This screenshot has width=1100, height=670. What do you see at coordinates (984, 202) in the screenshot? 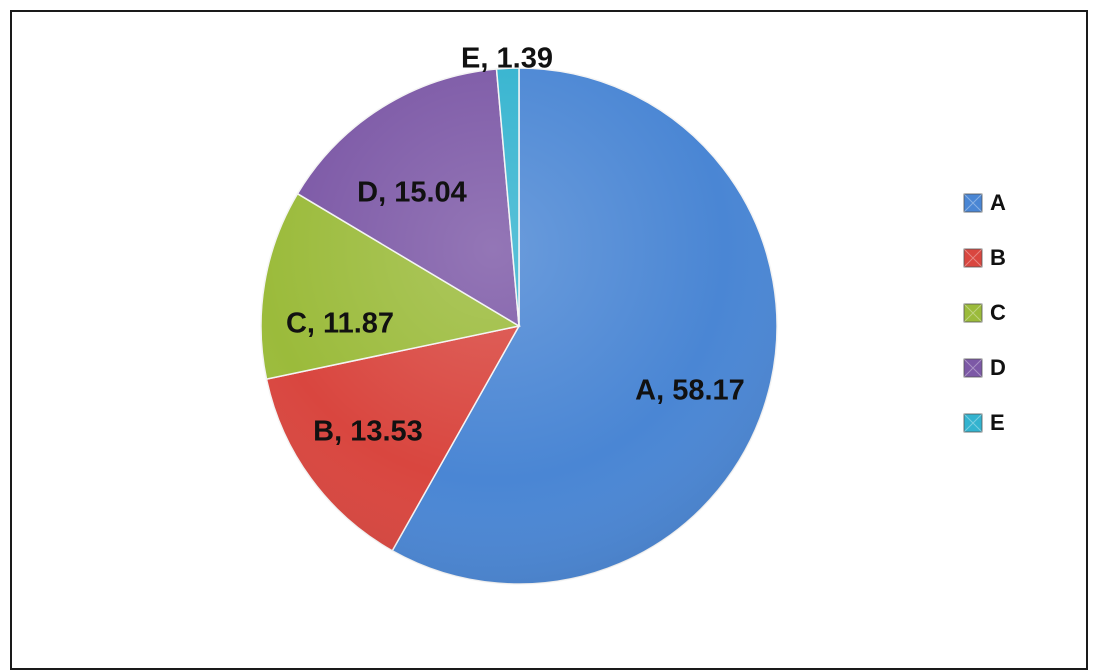
I see `legend-item-a: A` at bounding box center [984, 202].